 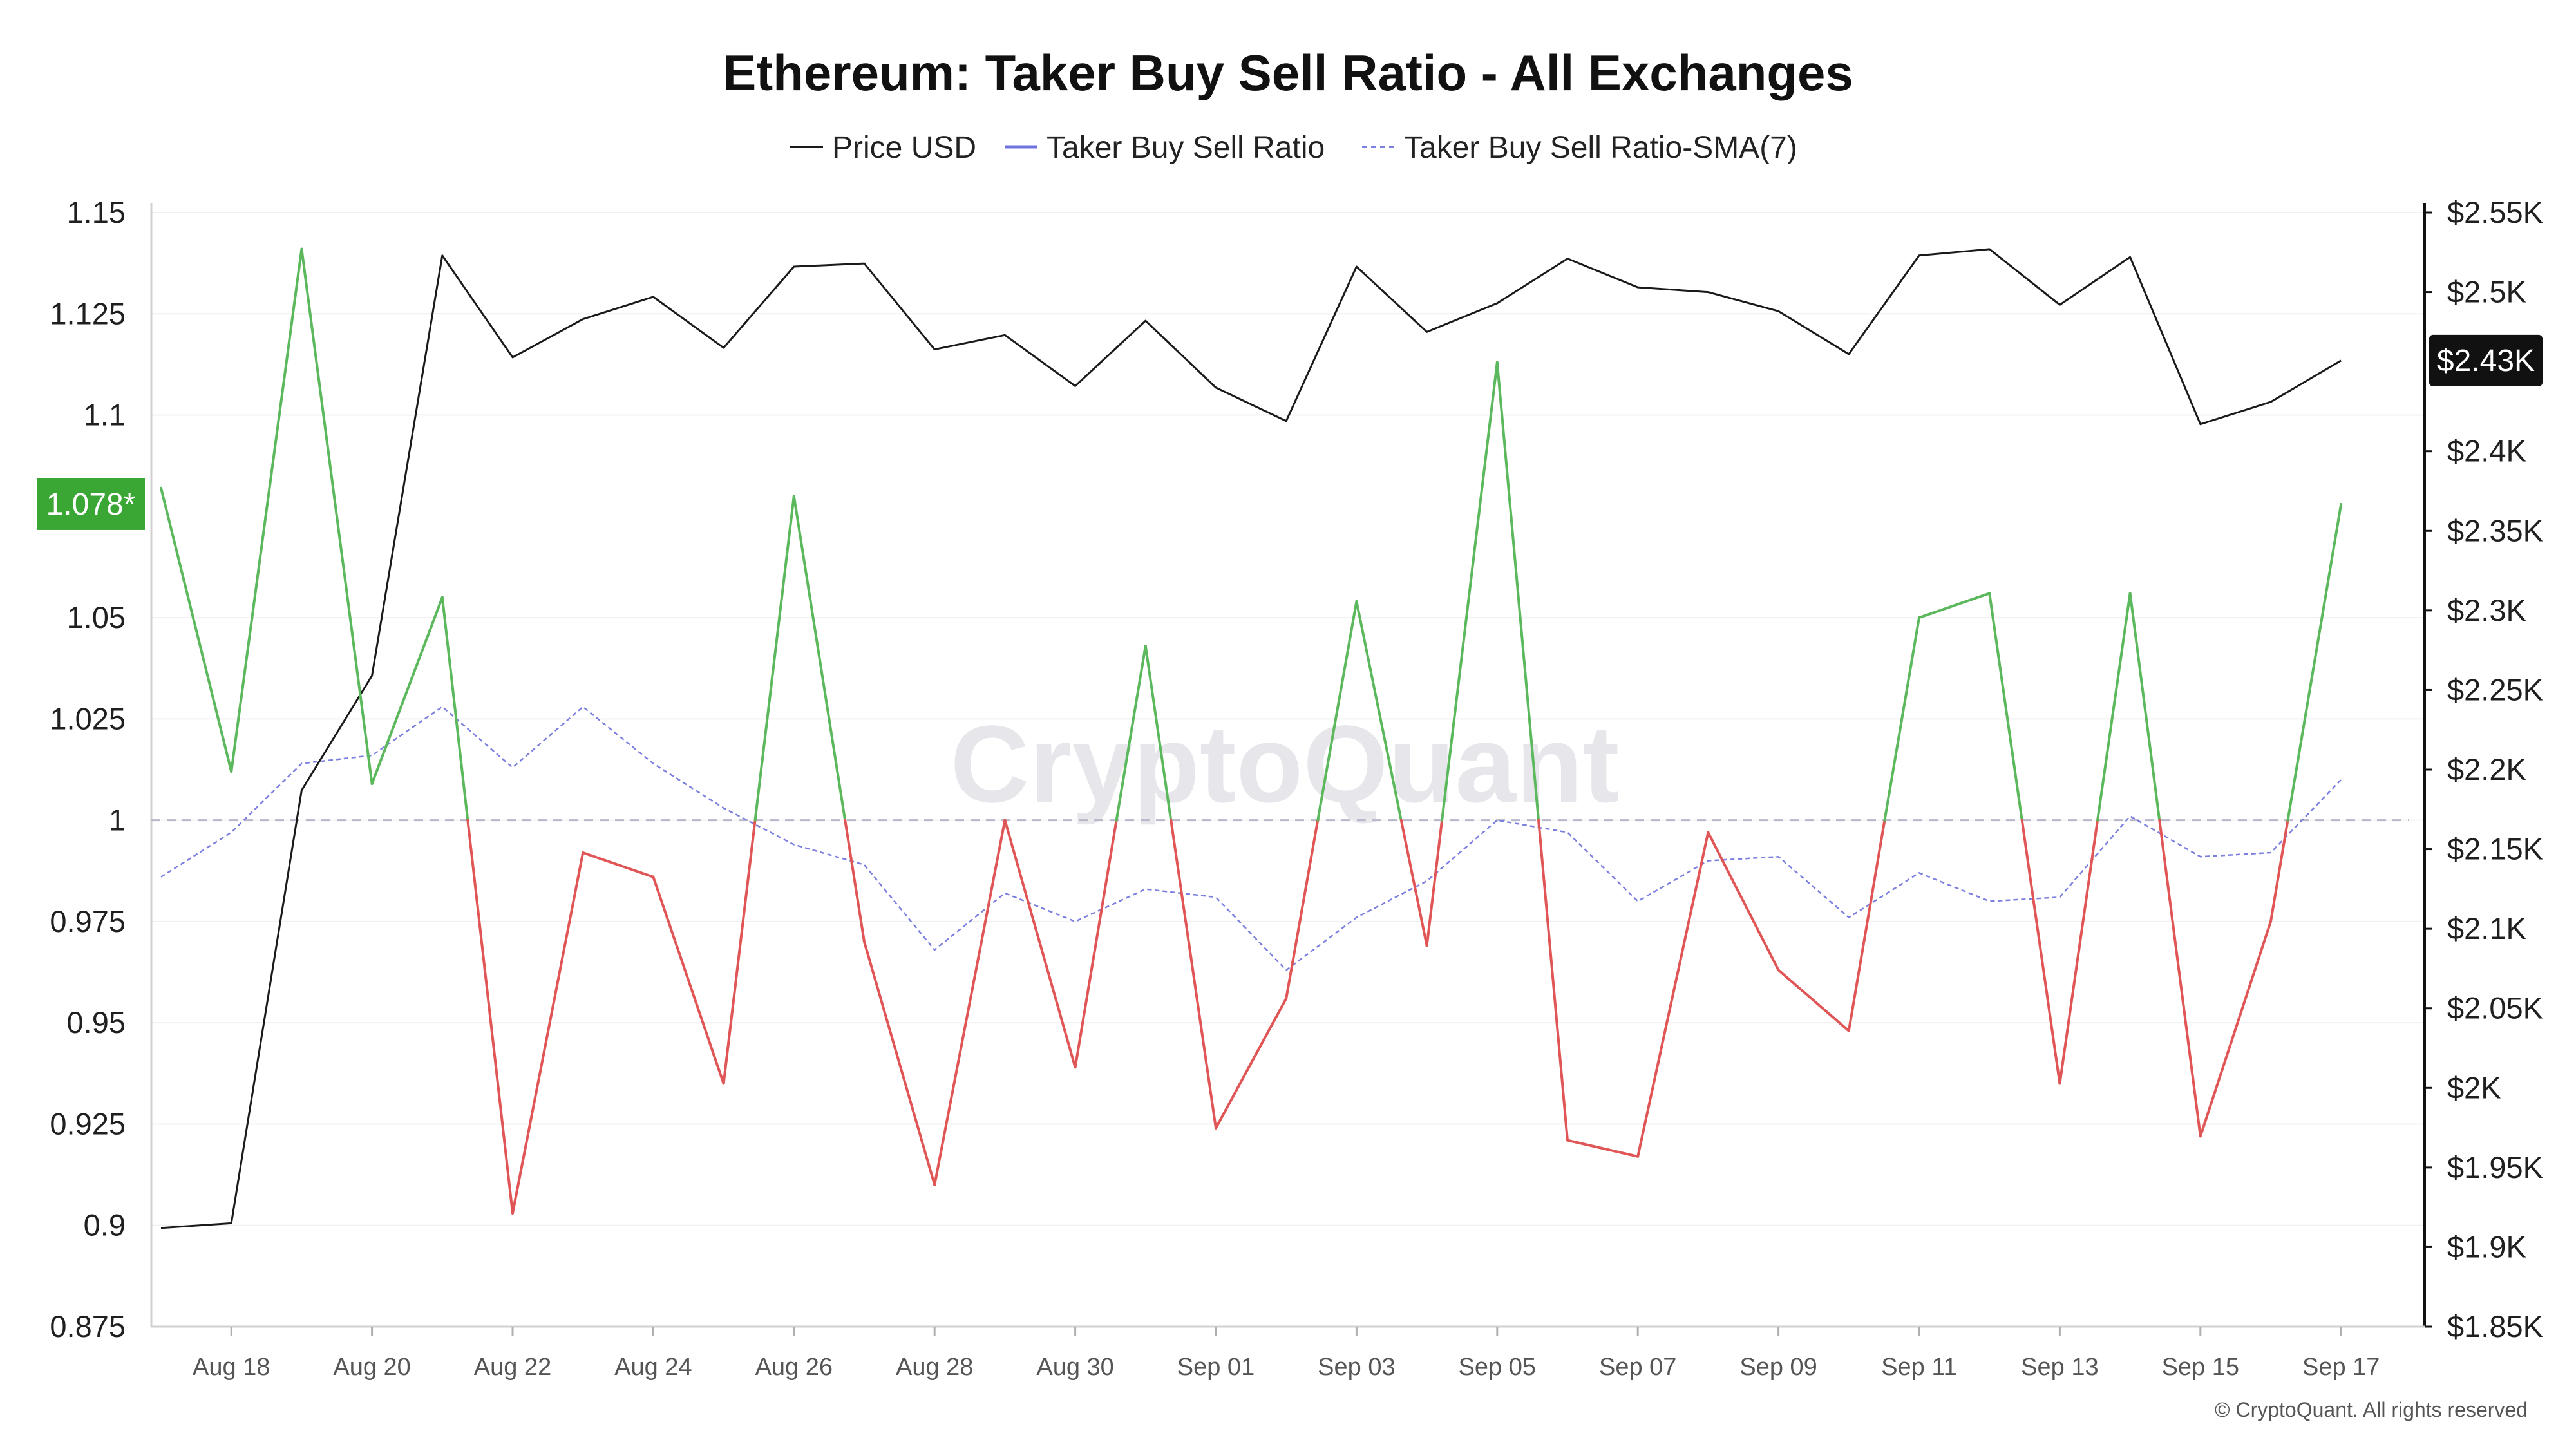 I want to click on right-tick-label: $2.4K, so click(x=2487, y=451).